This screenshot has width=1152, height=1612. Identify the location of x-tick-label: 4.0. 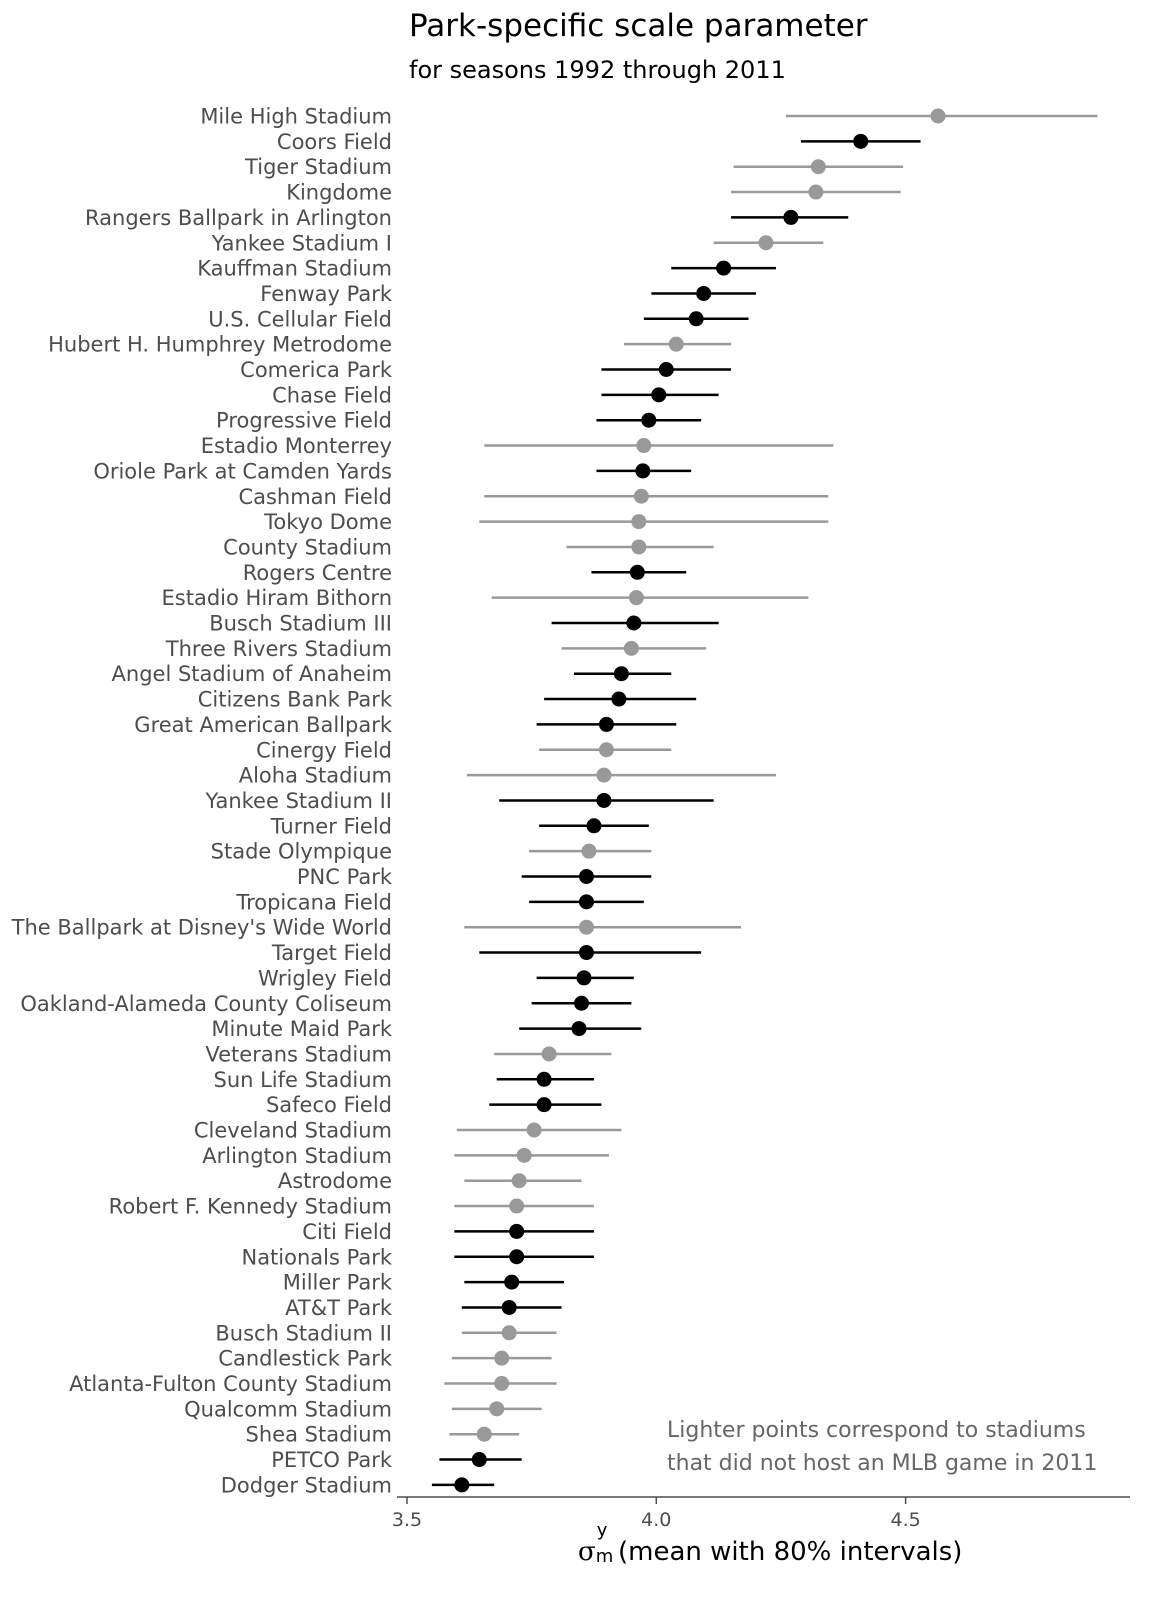
(656, 1520).